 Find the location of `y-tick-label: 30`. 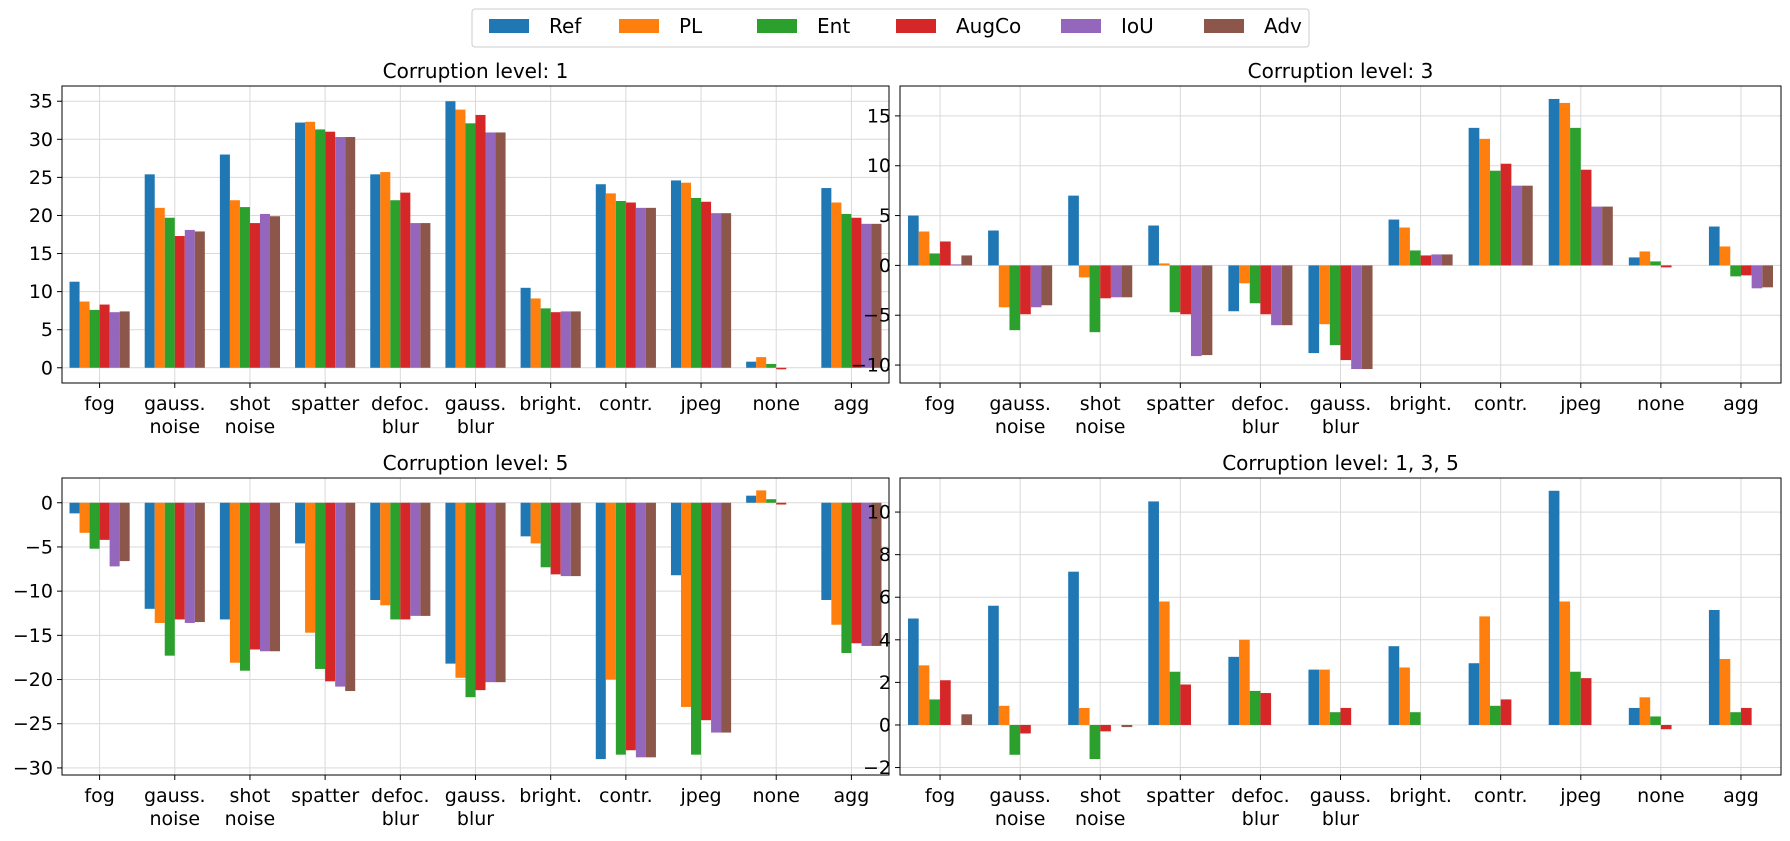

y-tick-label: 30 is located at coordinates (41, 140).